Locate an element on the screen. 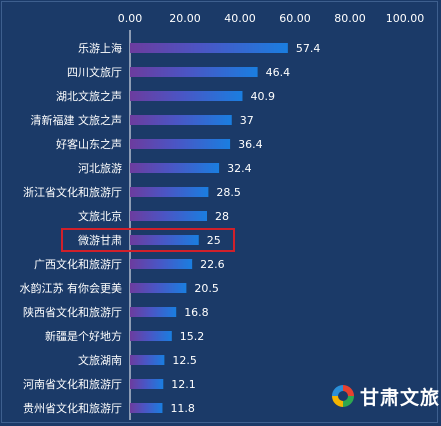 The image size is (441, 426). x-tick-label: 100.00 is located at coordinates (405, 18).